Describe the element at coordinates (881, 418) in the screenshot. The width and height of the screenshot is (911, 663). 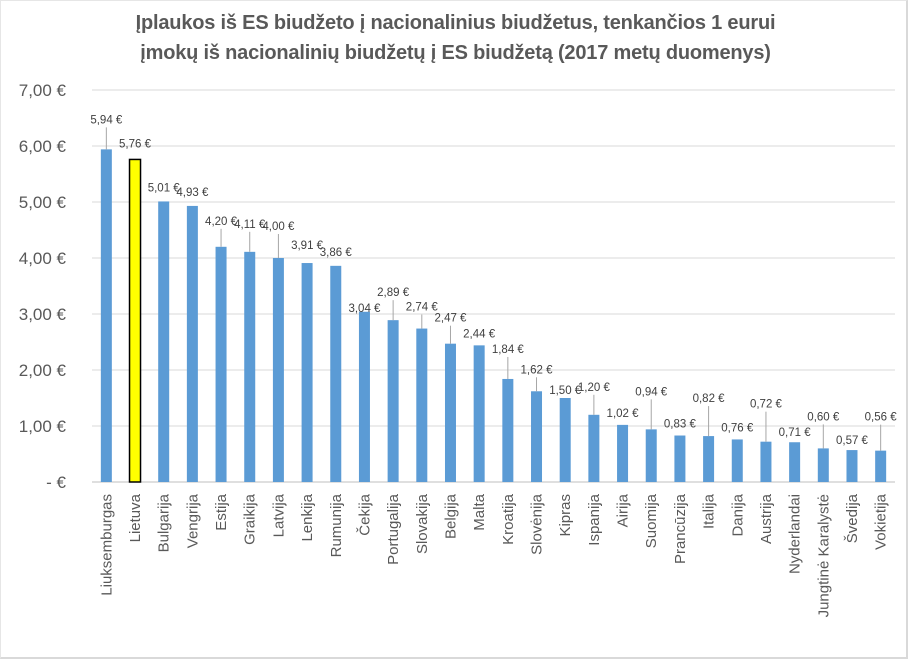
I see `data-label: 0,56 €` at that location.